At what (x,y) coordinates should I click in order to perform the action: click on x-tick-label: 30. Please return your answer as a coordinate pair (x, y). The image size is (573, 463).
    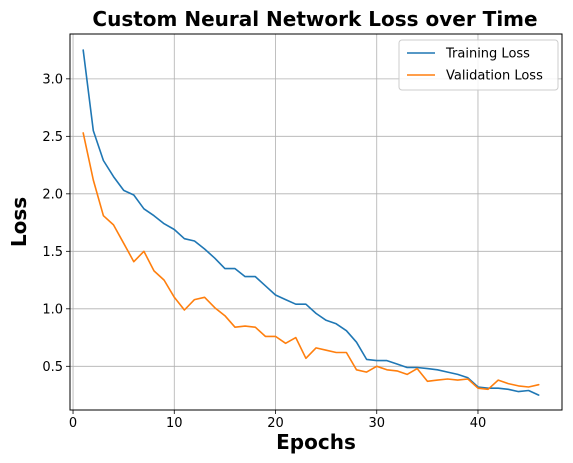
    Looking at the image, I should click on (376, 423).